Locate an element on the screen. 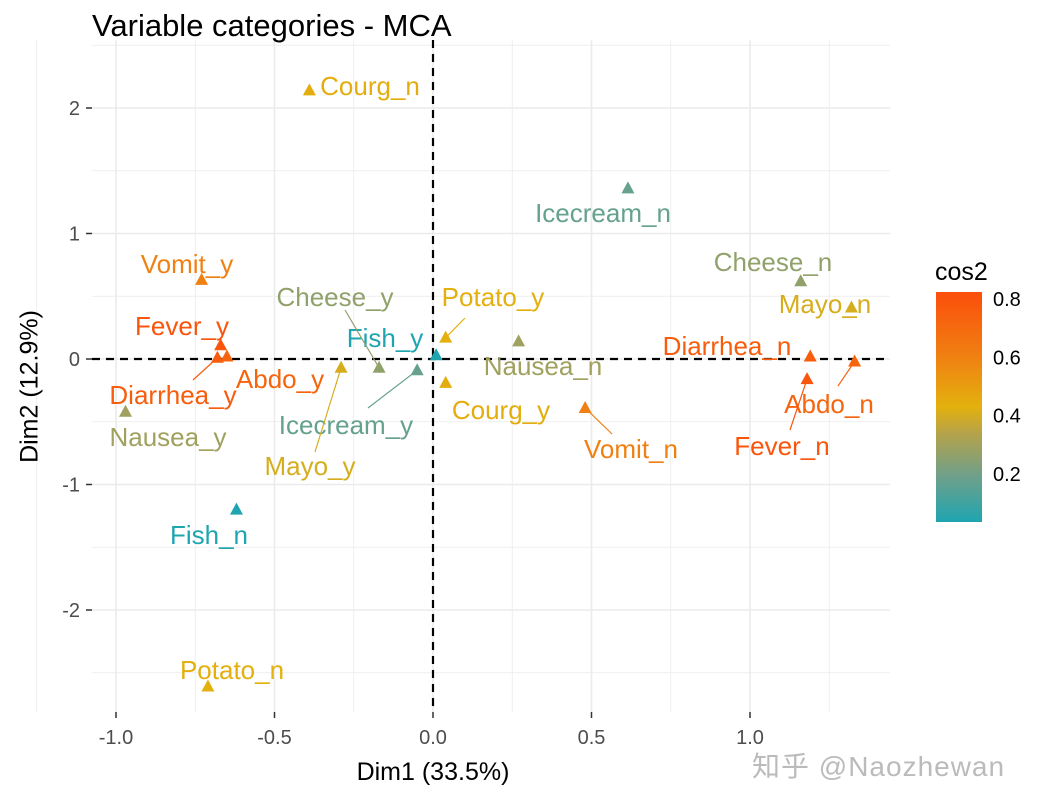 This screenshot has height=806, width=1056. point-fish-y is located at coordinates (436, 354).